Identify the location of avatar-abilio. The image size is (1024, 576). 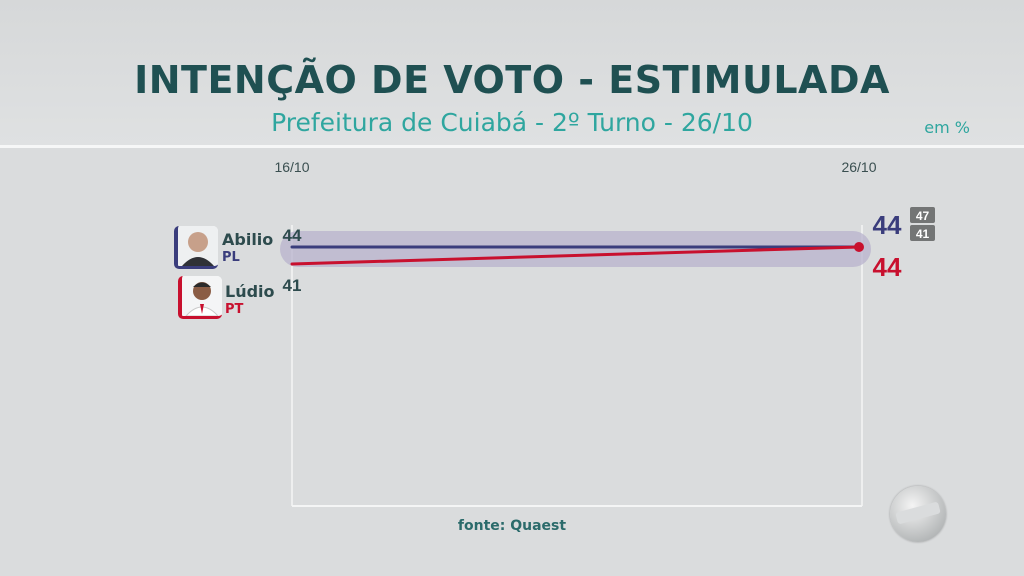
(196, 247).